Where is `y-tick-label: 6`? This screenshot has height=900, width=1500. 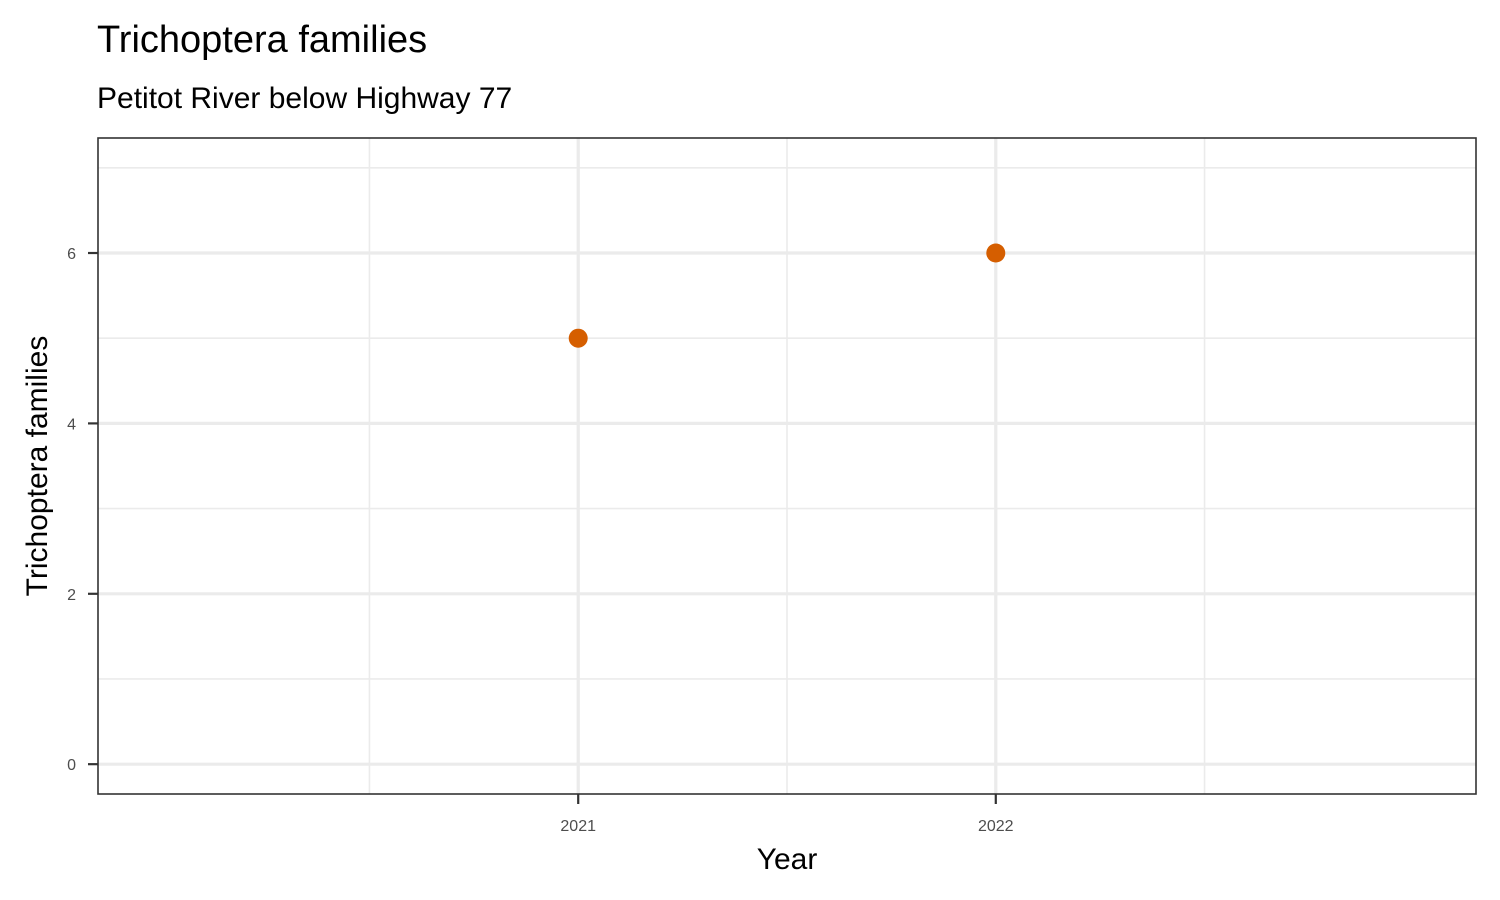 y-tick-label: 6 is located at coordinates (71, 254).